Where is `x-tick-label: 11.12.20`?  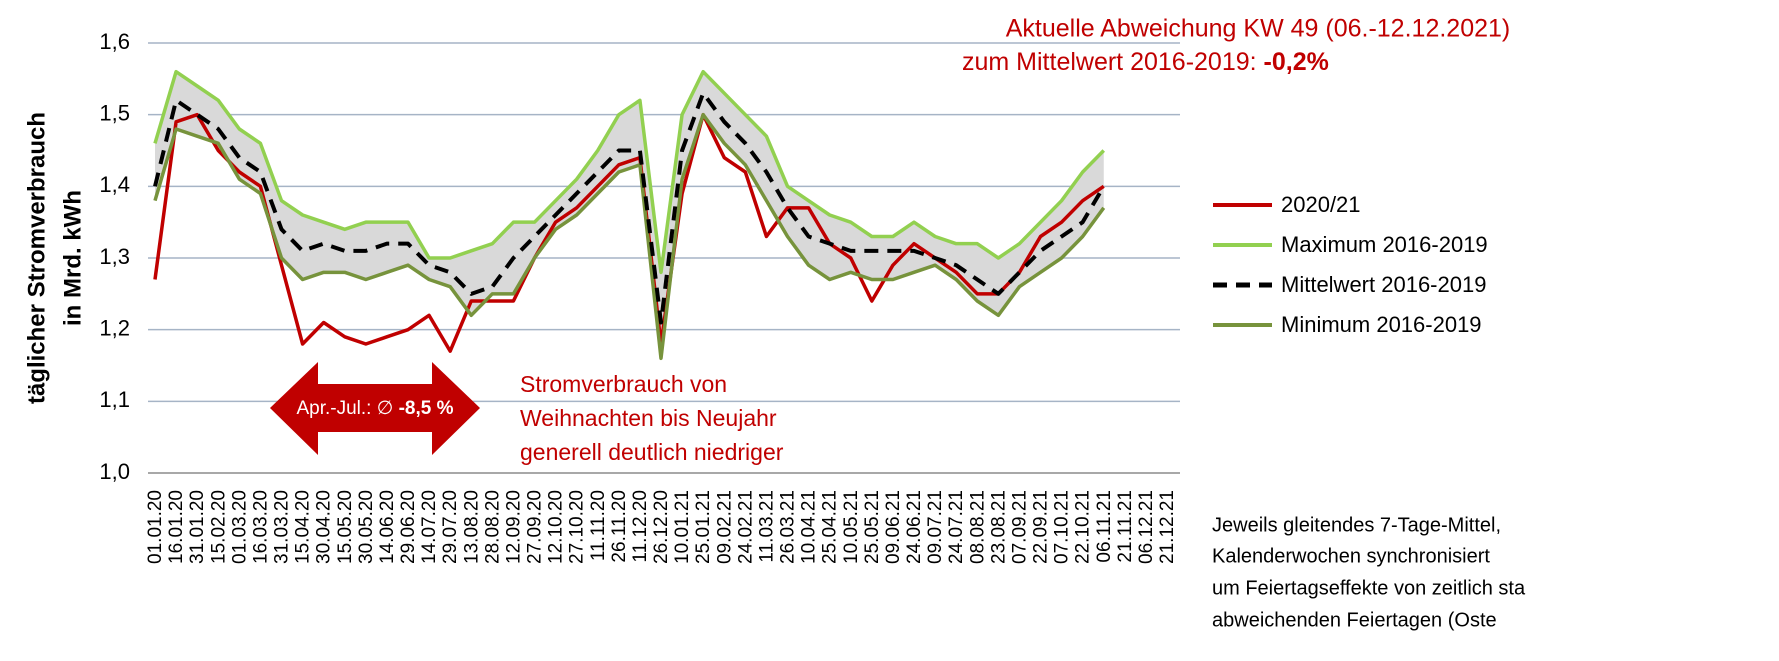
x-tick-label: 11.12.20 is located at coordinates (640, 526).